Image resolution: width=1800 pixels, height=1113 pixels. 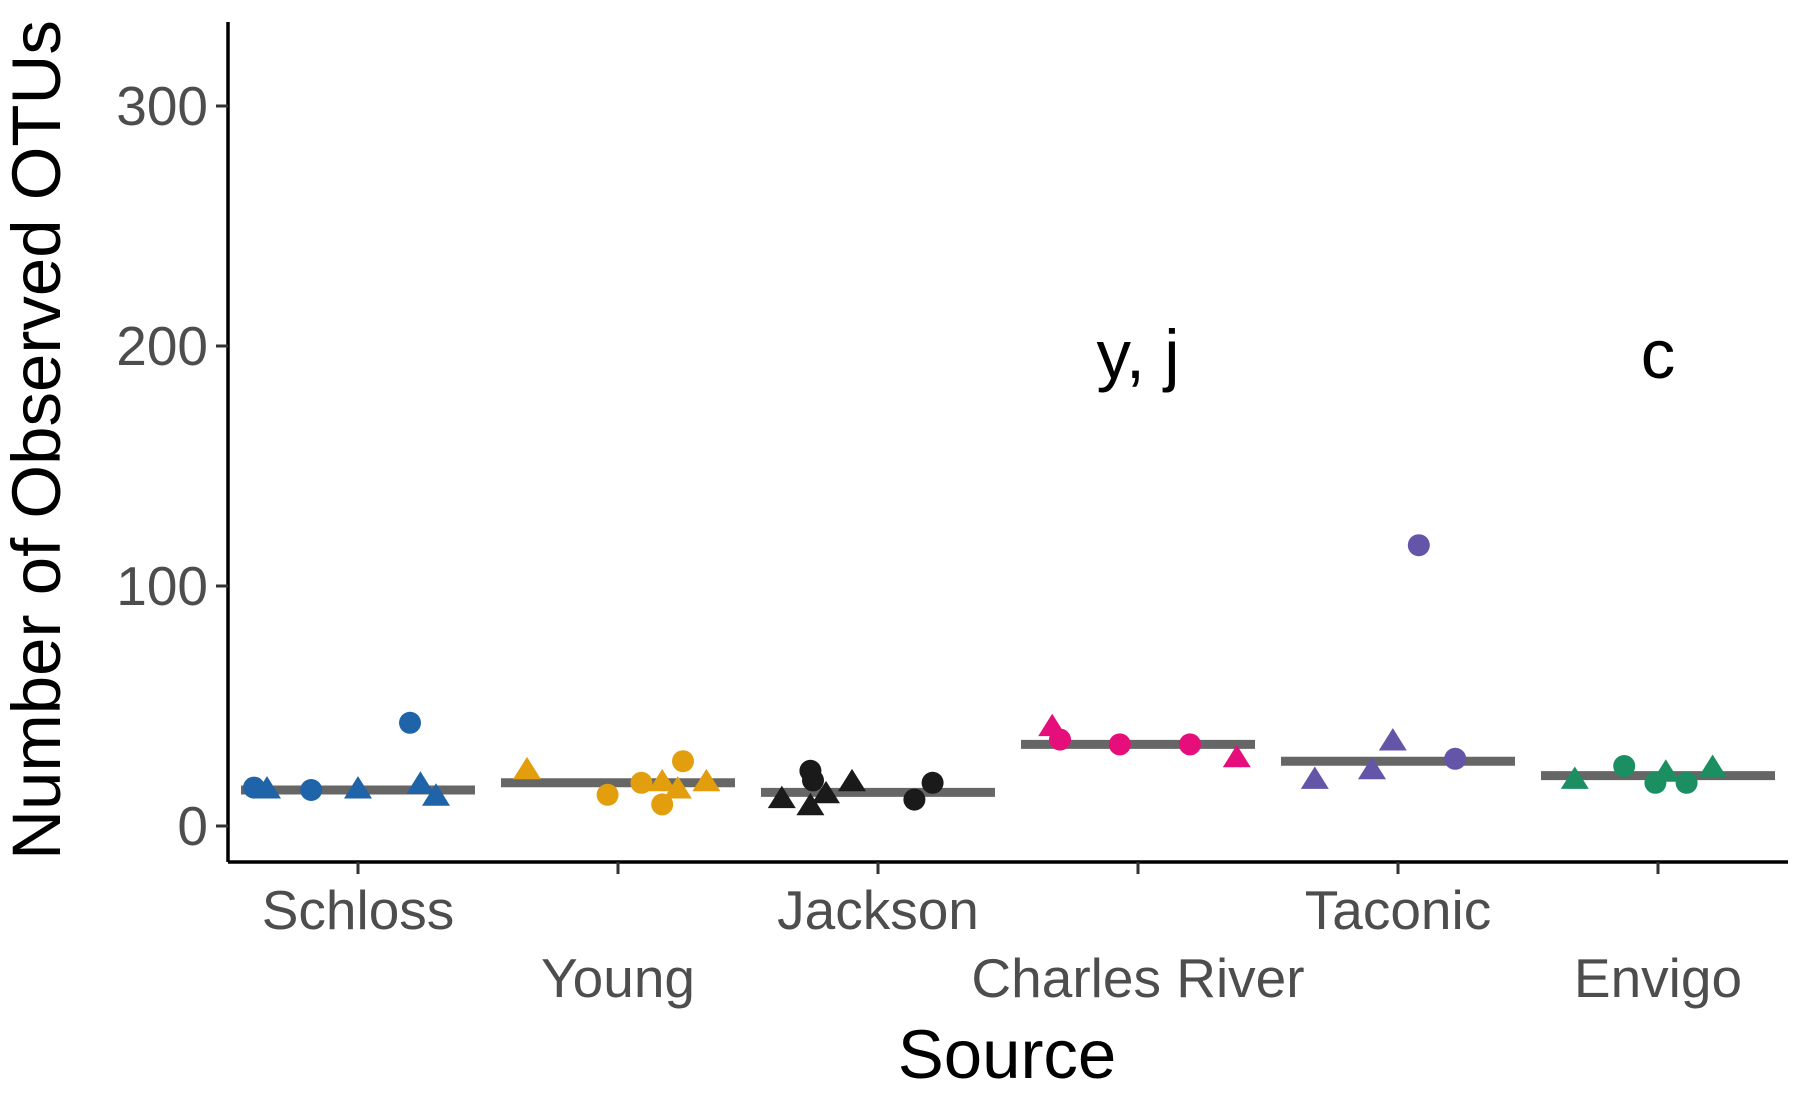 What do you see at coordinates (162, 106) in the screenshot?
I see `y-tick-label: 300` at bounding box center [162, 106].